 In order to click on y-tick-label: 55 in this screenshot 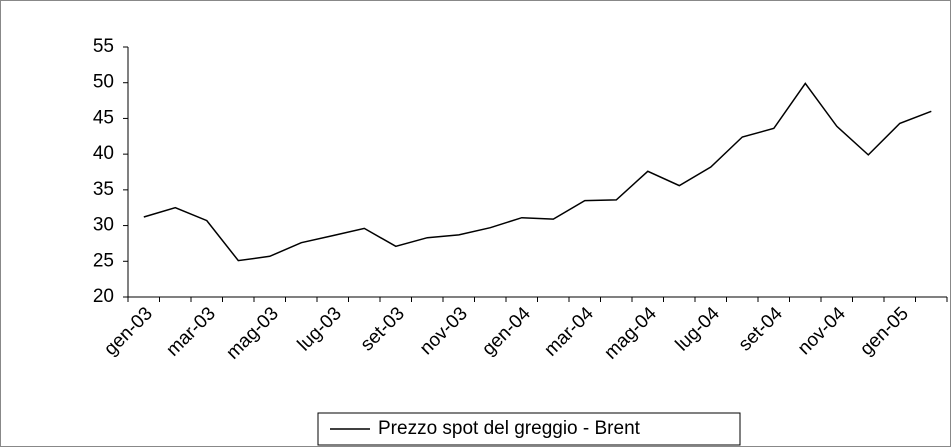, I will do `click(103, 46)`.